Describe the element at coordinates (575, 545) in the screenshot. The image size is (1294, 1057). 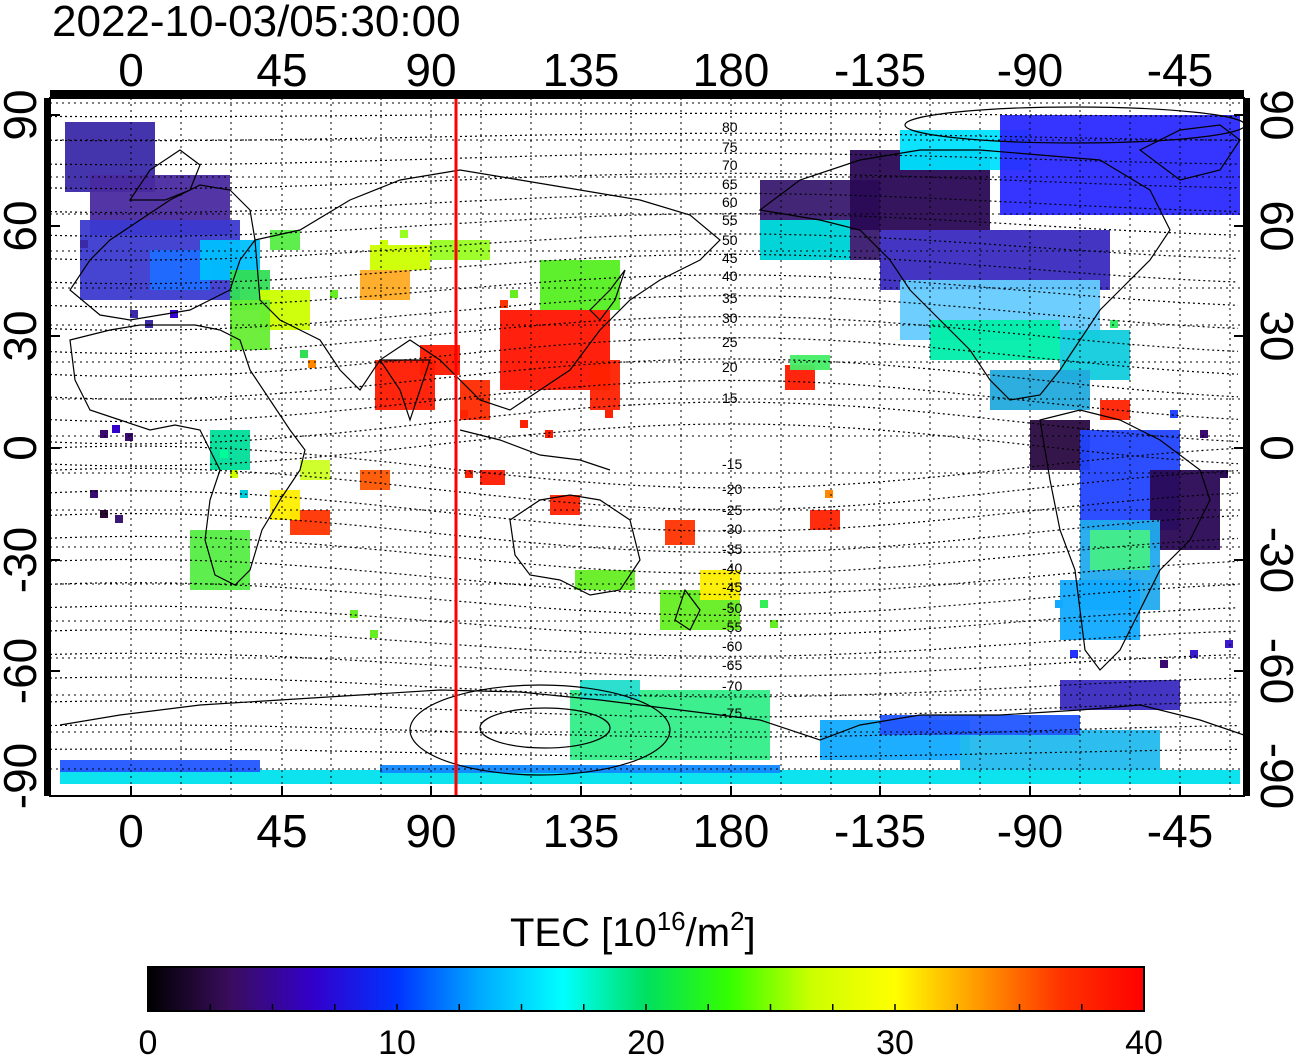
I see `coastline-australia` at that location.